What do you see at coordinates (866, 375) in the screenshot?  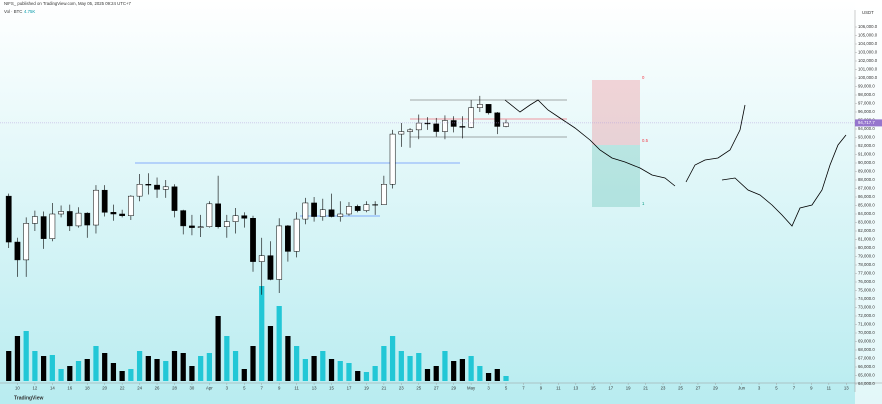 I see `y-tick-label: 65,000.0` at bounding box center [866, 375].